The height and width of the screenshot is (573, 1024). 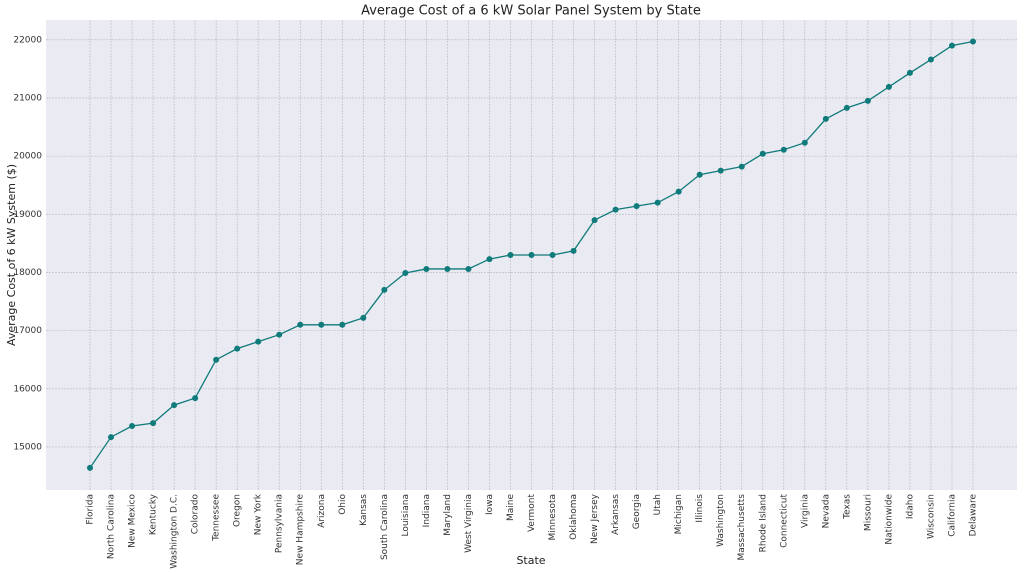 I want to click on x-tick-label: Delaware, so click(x=974, y=515).